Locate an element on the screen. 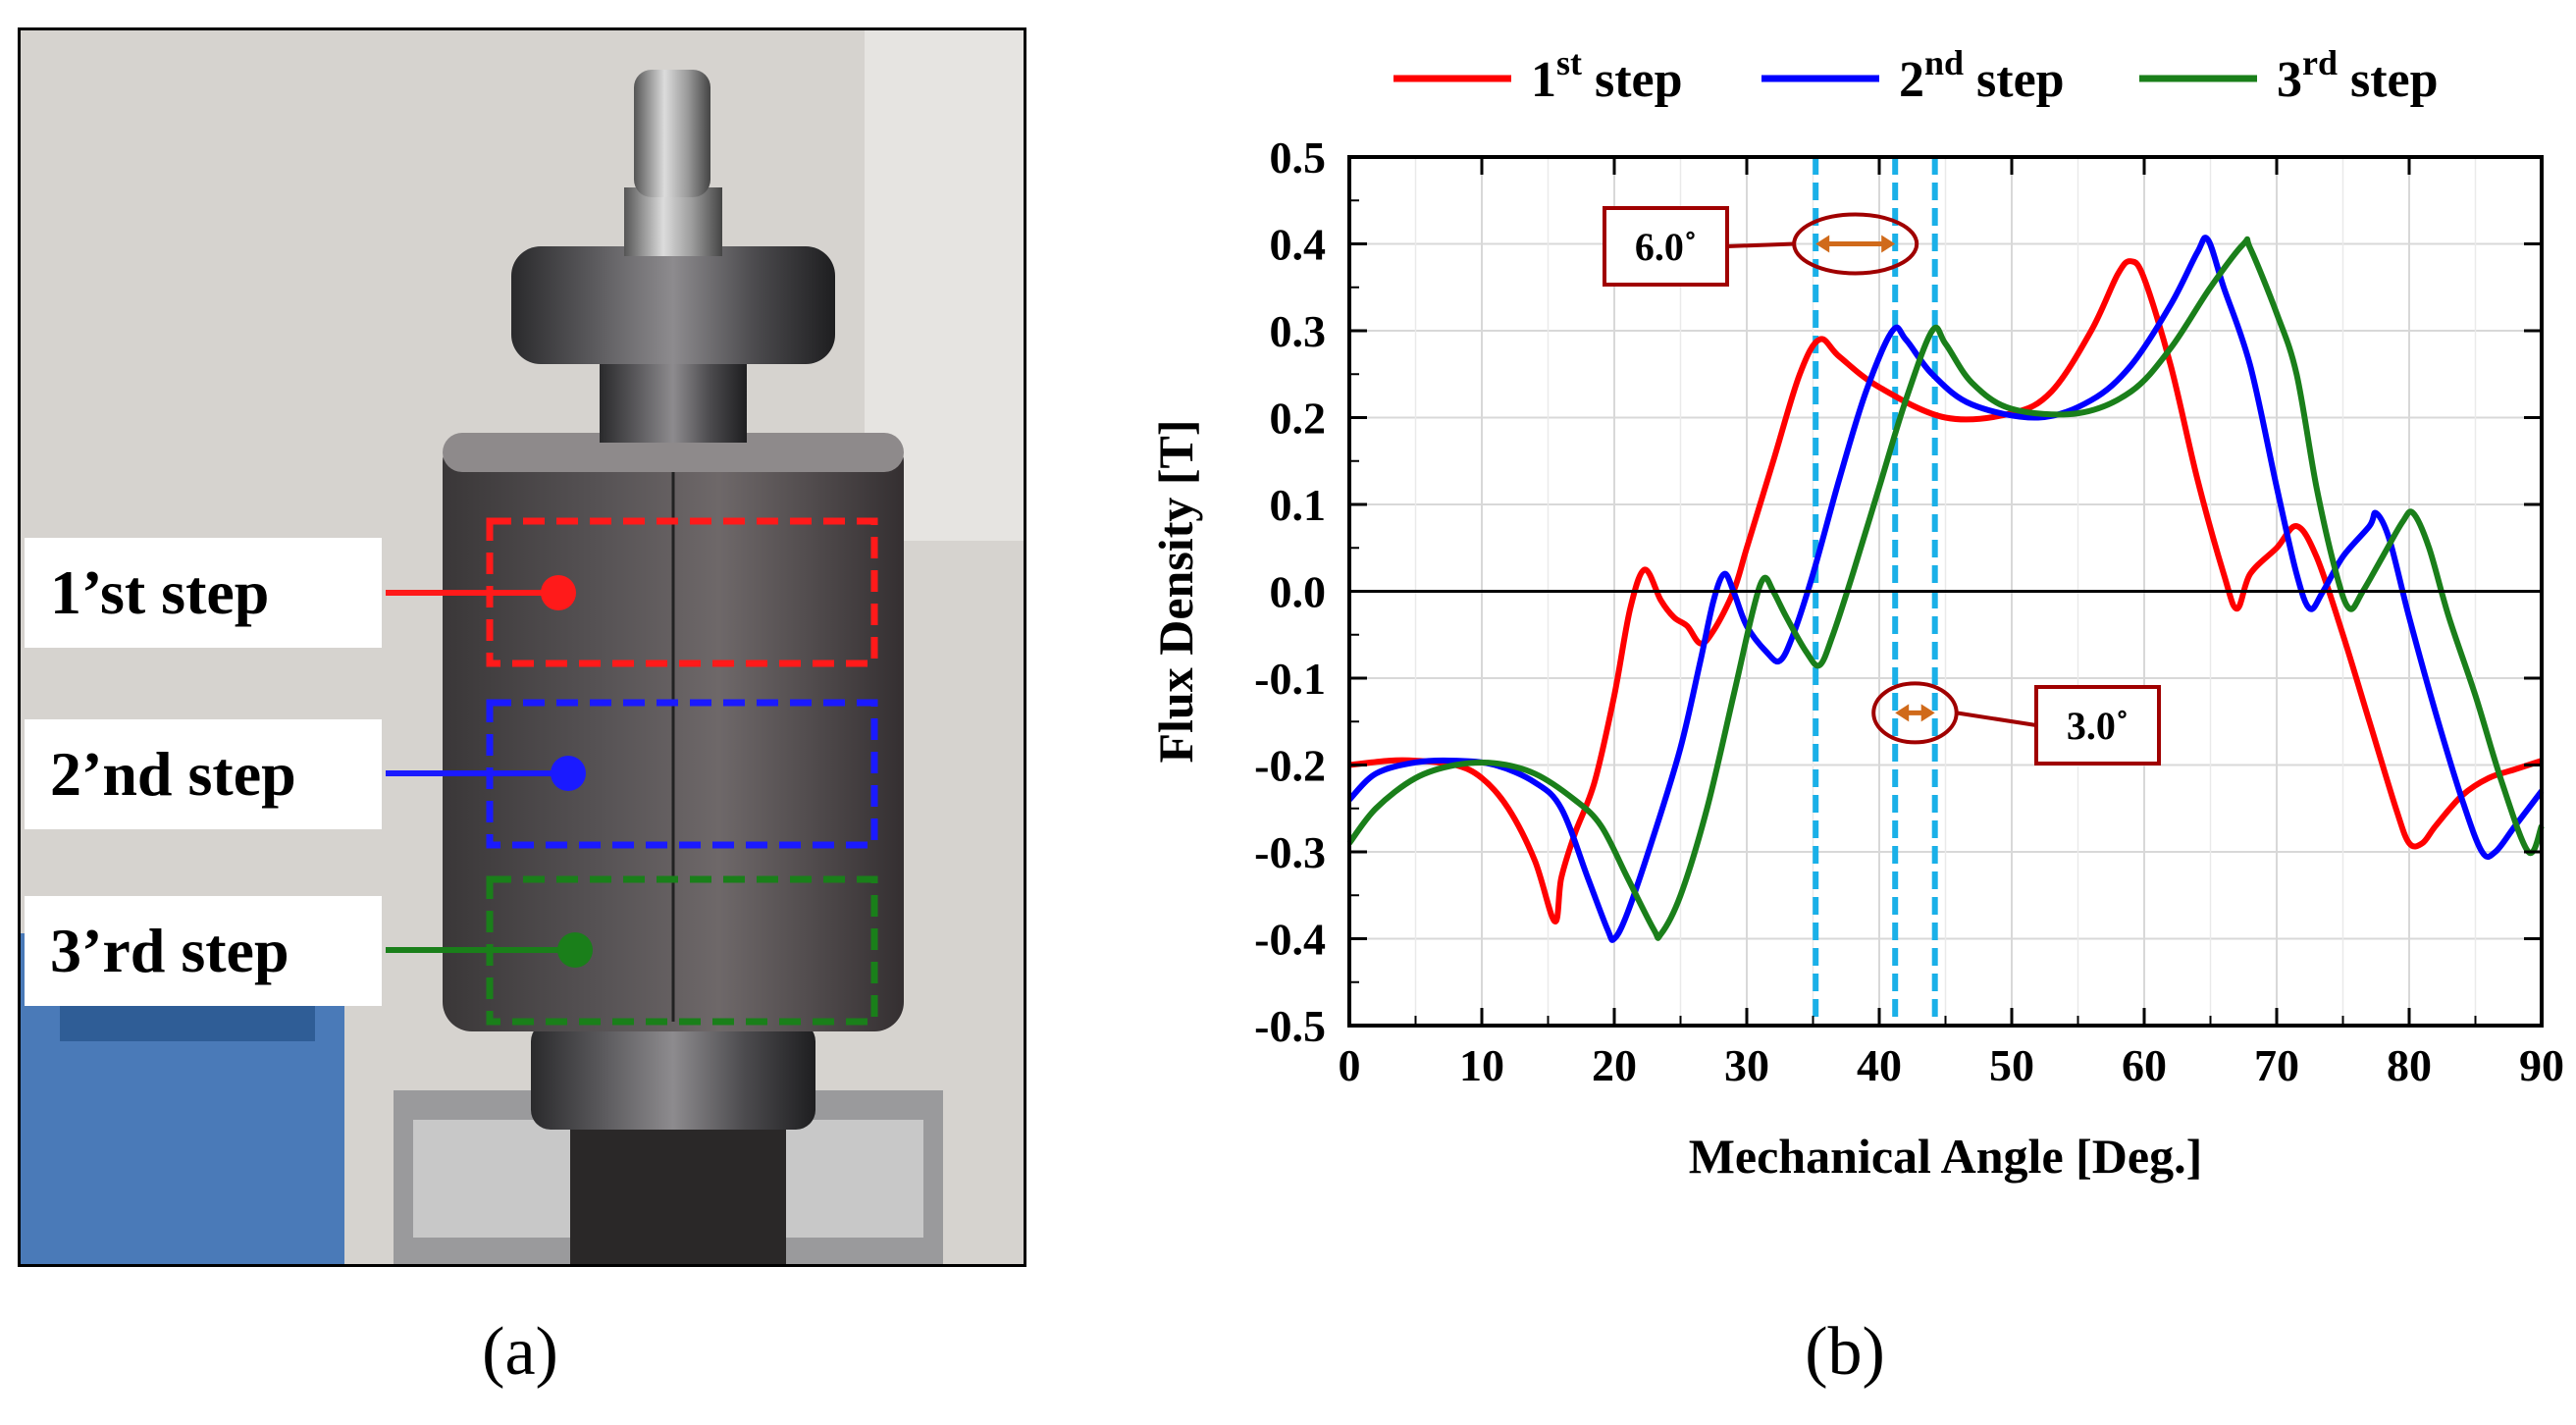 This screenshot has width=2576, height=1425. y-tick-label: 0.0 is located at coordinates (1298, 592).